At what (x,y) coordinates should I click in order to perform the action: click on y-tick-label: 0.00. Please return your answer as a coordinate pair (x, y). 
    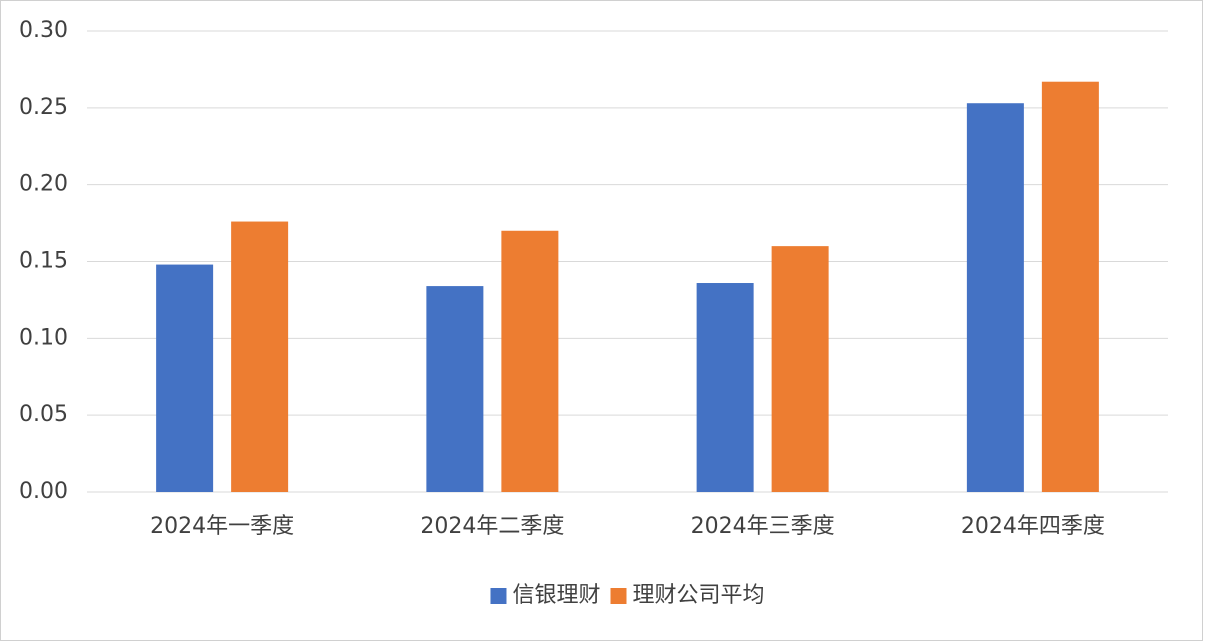
    Looking at the image, I should click on (43, 491).